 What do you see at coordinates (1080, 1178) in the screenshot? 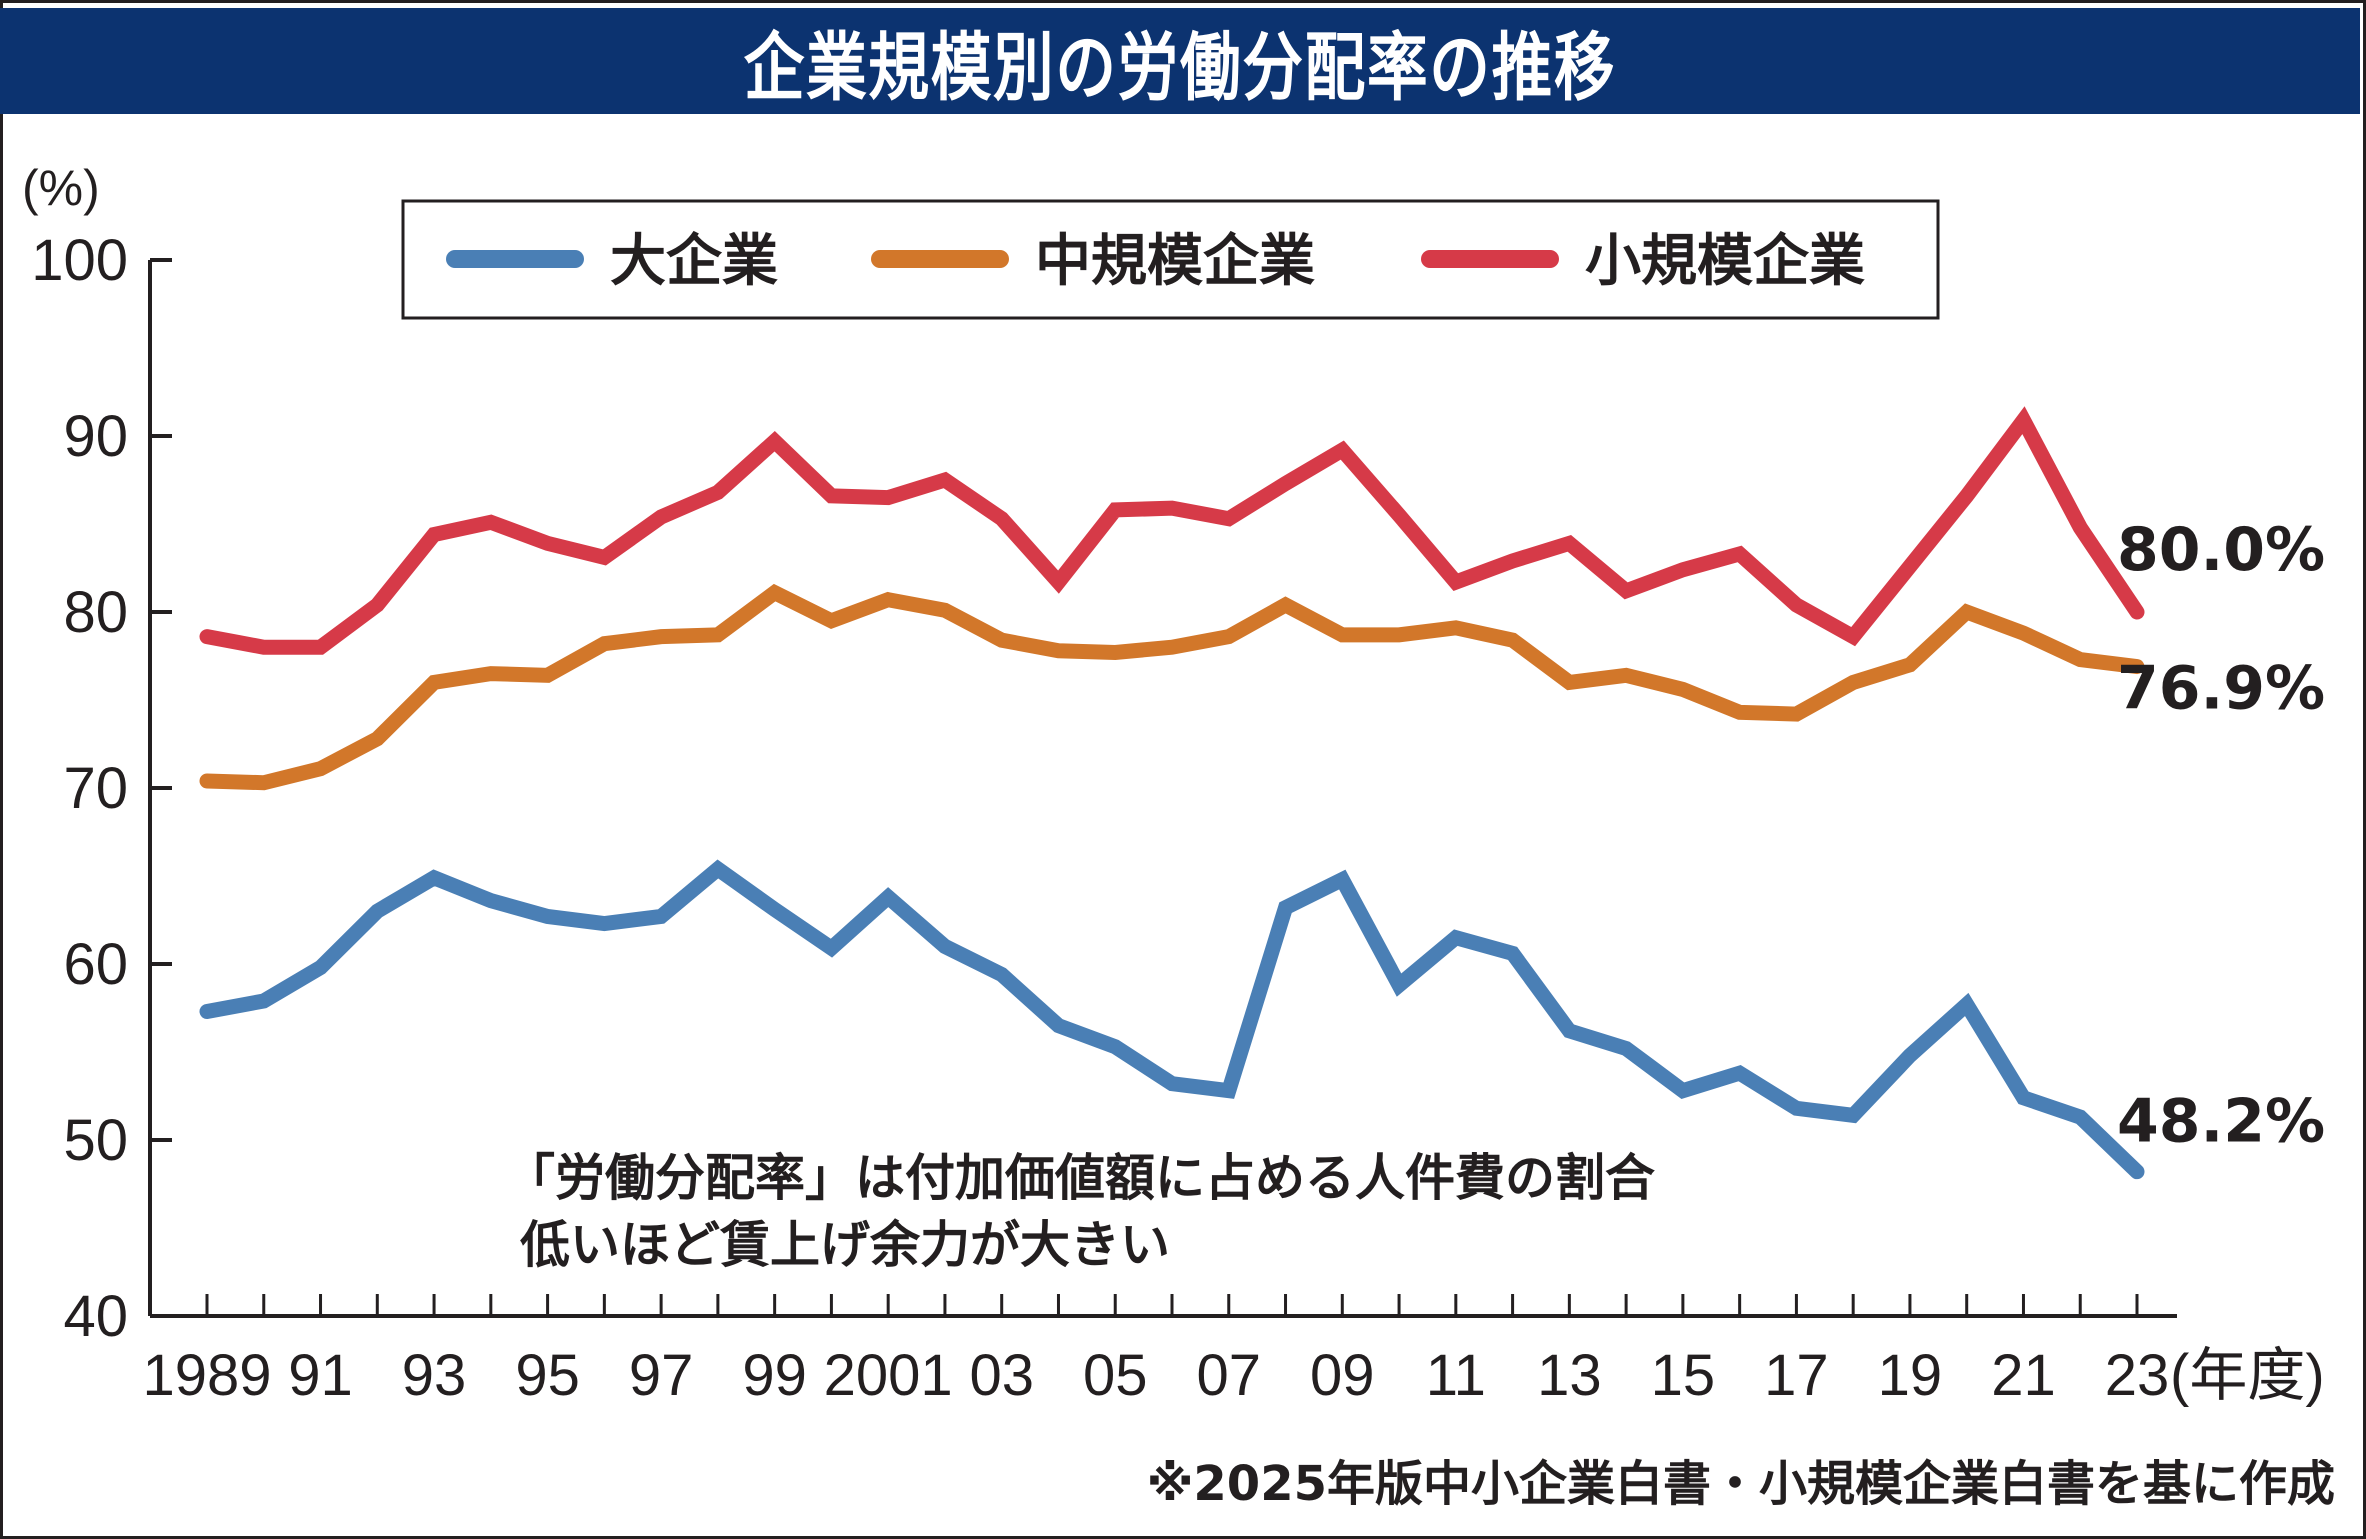
I see `annotation-line-1: 「労働分配率」は付加価値額に占める人件費の割合` at bounding box center [1080, 1178].